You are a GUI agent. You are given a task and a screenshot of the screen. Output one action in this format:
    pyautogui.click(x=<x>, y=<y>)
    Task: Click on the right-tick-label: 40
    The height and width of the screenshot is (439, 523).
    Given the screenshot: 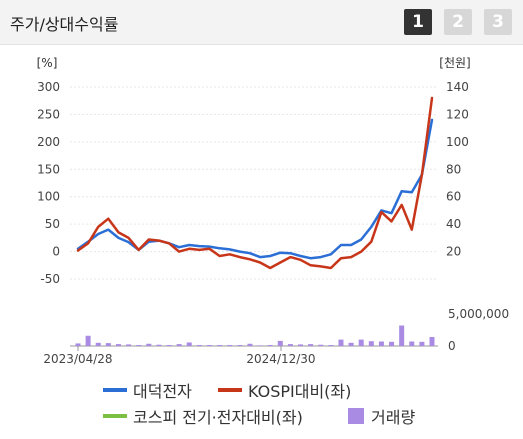 What is the action you would take?
    pyautogui.click(x=453, y=224)
    